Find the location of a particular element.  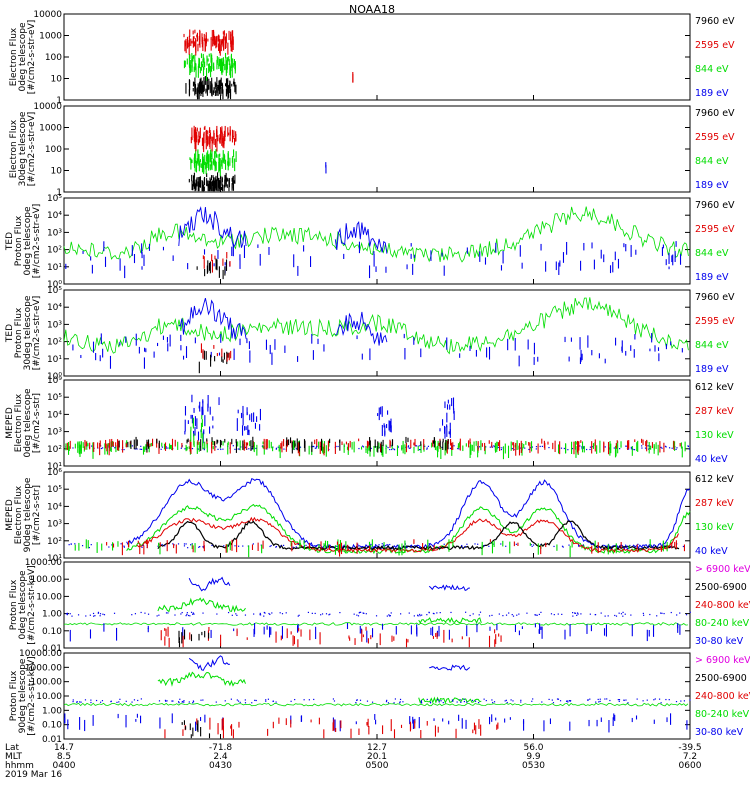

y-tick-label: 10⁰ is located at coordinates (54, 377).